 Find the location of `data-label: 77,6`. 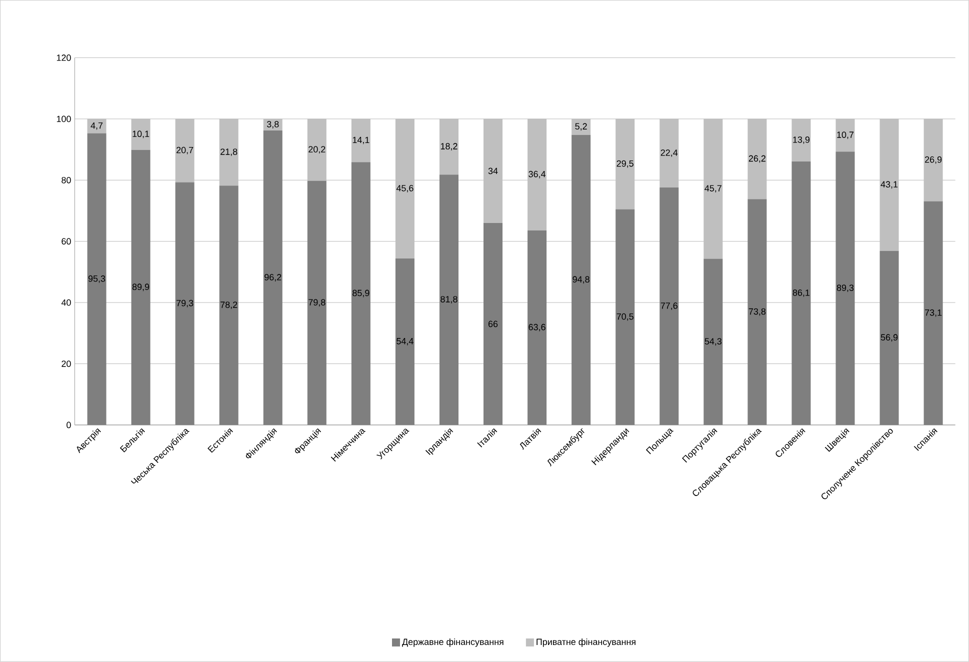

data-label: 77,6 is located at coordinates (669, 306).